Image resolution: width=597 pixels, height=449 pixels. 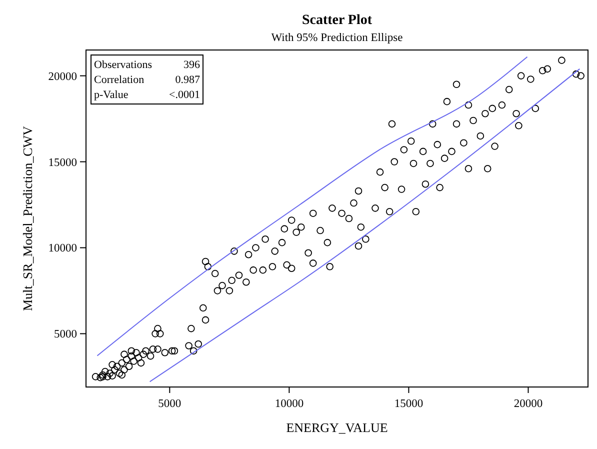 I want to click on y-tick-label: 5000, so click(x=66, y=334).